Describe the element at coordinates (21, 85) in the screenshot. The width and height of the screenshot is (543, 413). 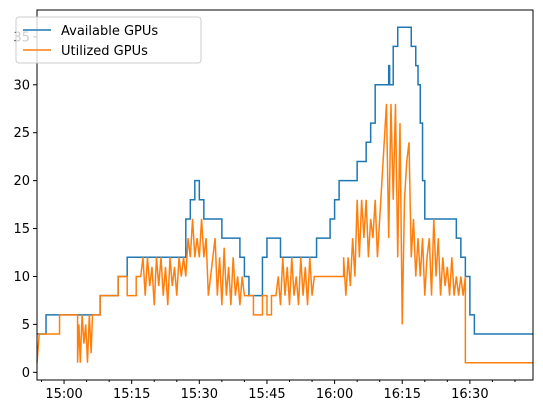
I see `y-tick-label: 30` at that location.